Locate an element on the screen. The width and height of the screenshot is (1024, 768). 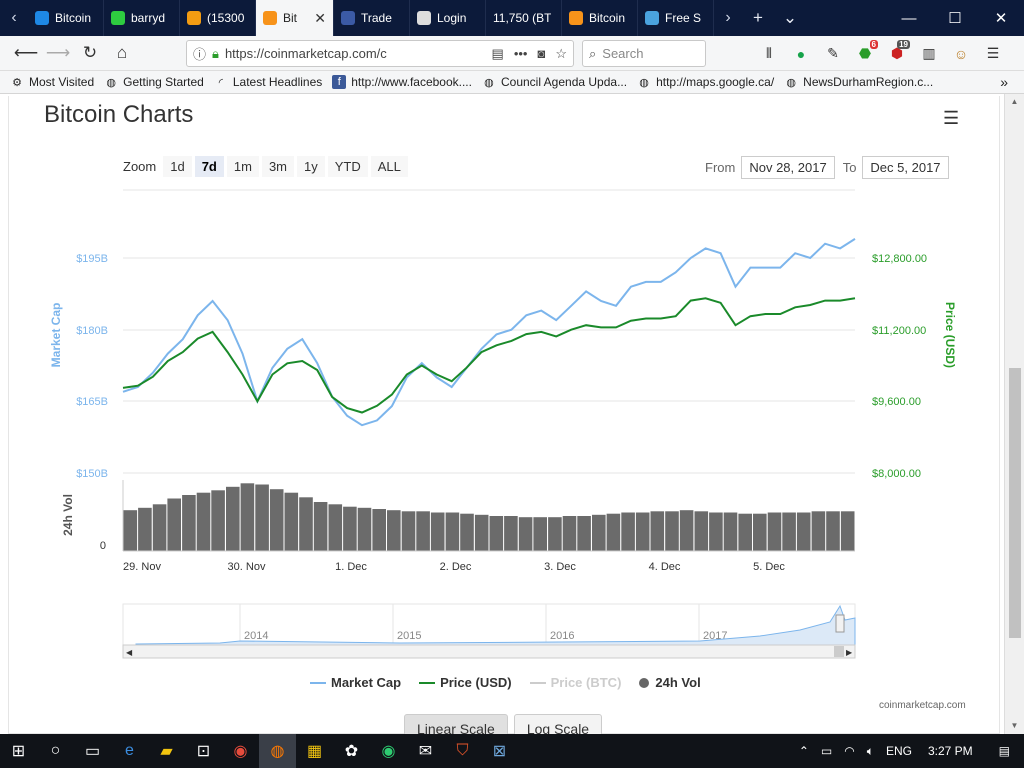
search-input: ⌕ Search is located at coordinates (644, 53).